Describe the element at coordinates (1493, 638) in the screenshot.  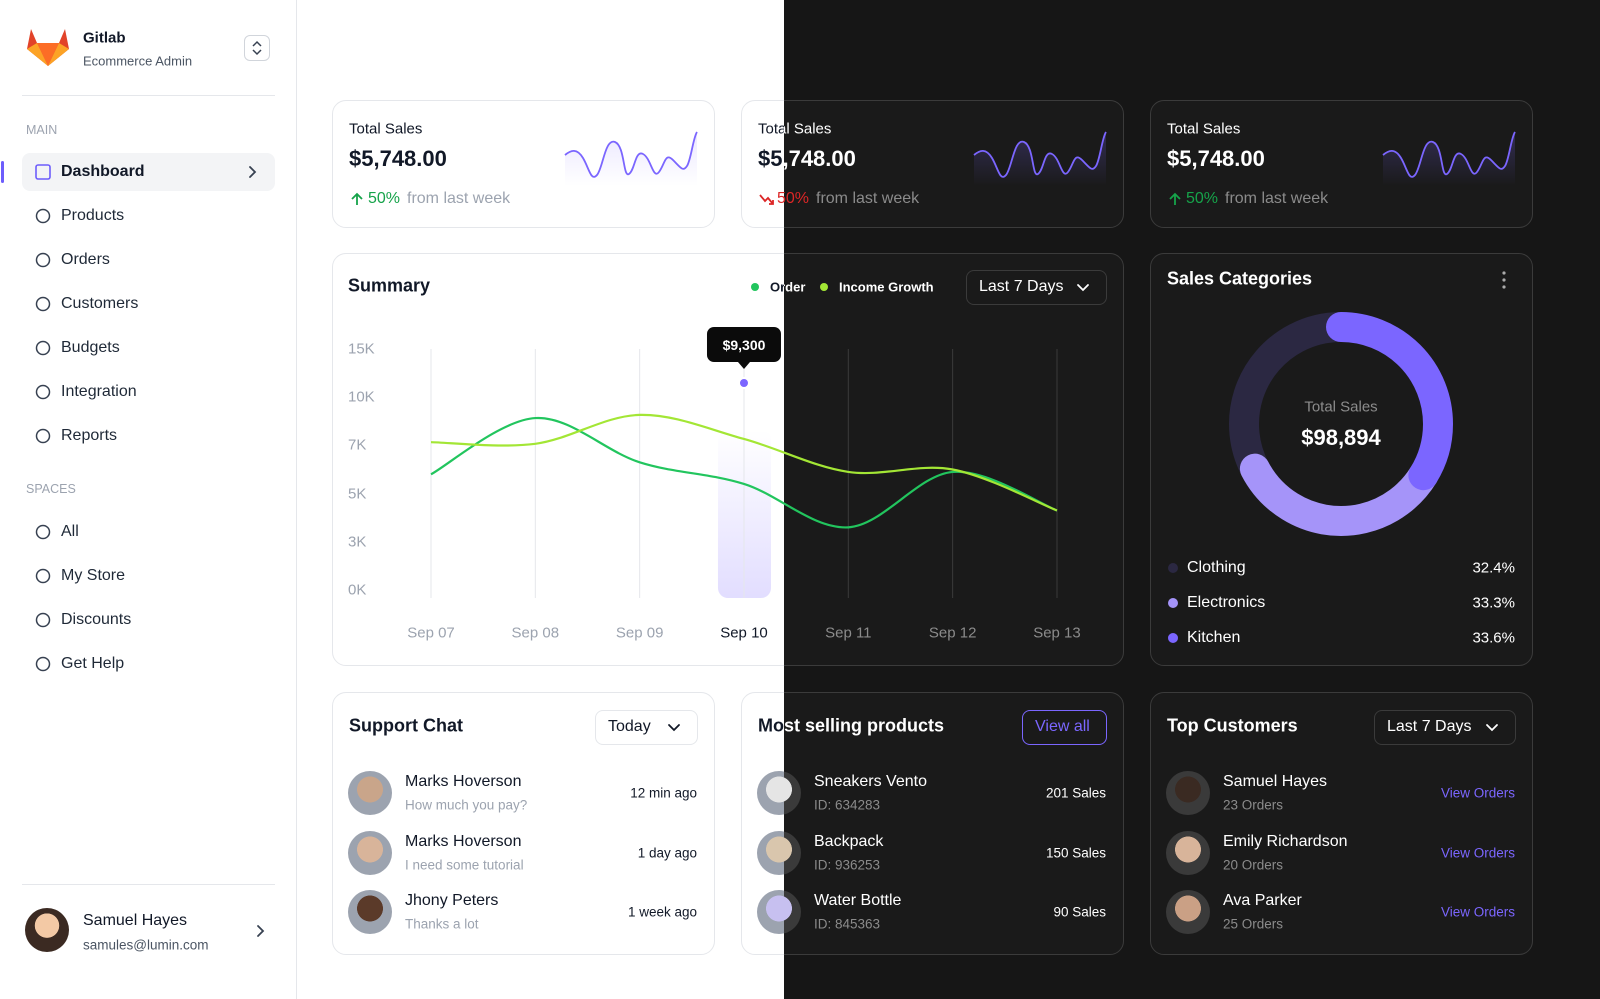
I see `legend-value: 33.6%` at that location.